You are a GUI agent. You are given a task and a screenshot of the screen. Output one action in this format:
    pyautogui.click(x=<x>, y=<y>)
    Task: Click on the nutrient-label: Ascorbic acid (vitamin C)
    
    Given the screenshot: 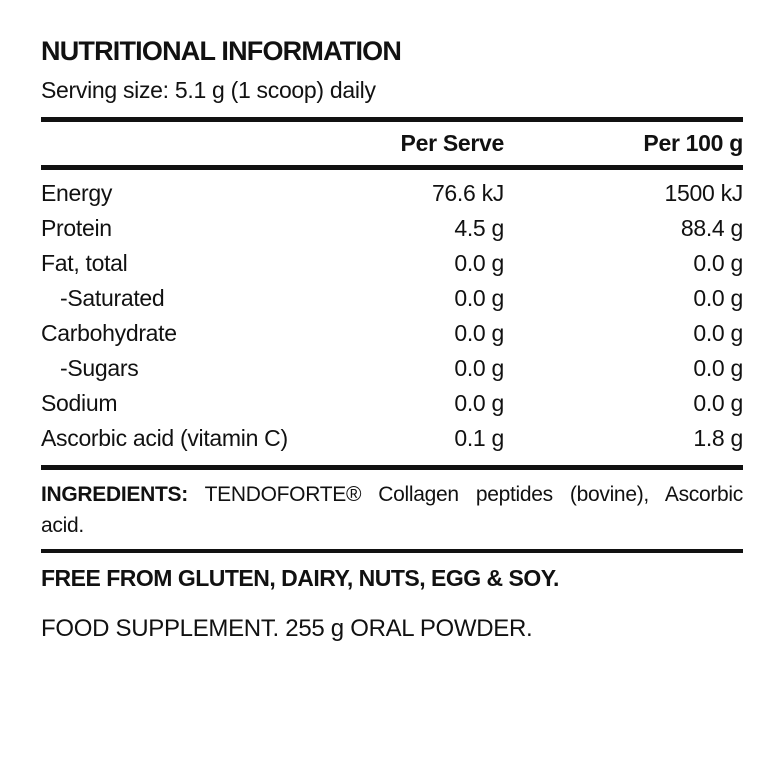 What is the action you would take?
    pyautogui.click(x=164, y=438)
    